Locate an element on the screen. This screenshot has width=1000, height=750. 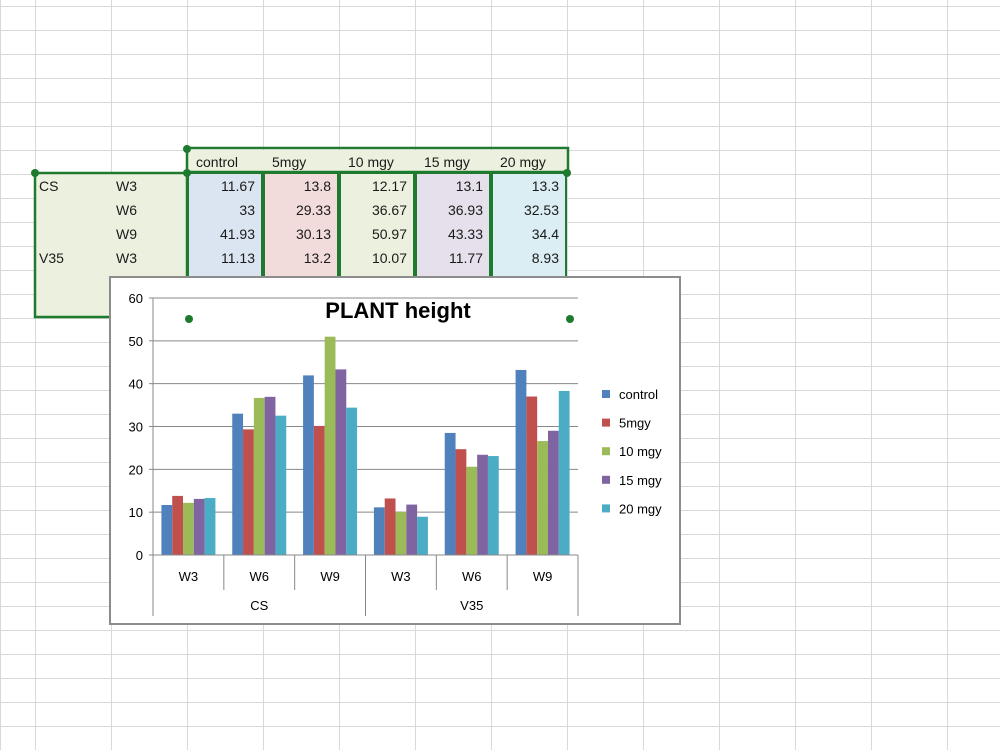
value-cell: 43.33 is located at coordinates (465, 234).